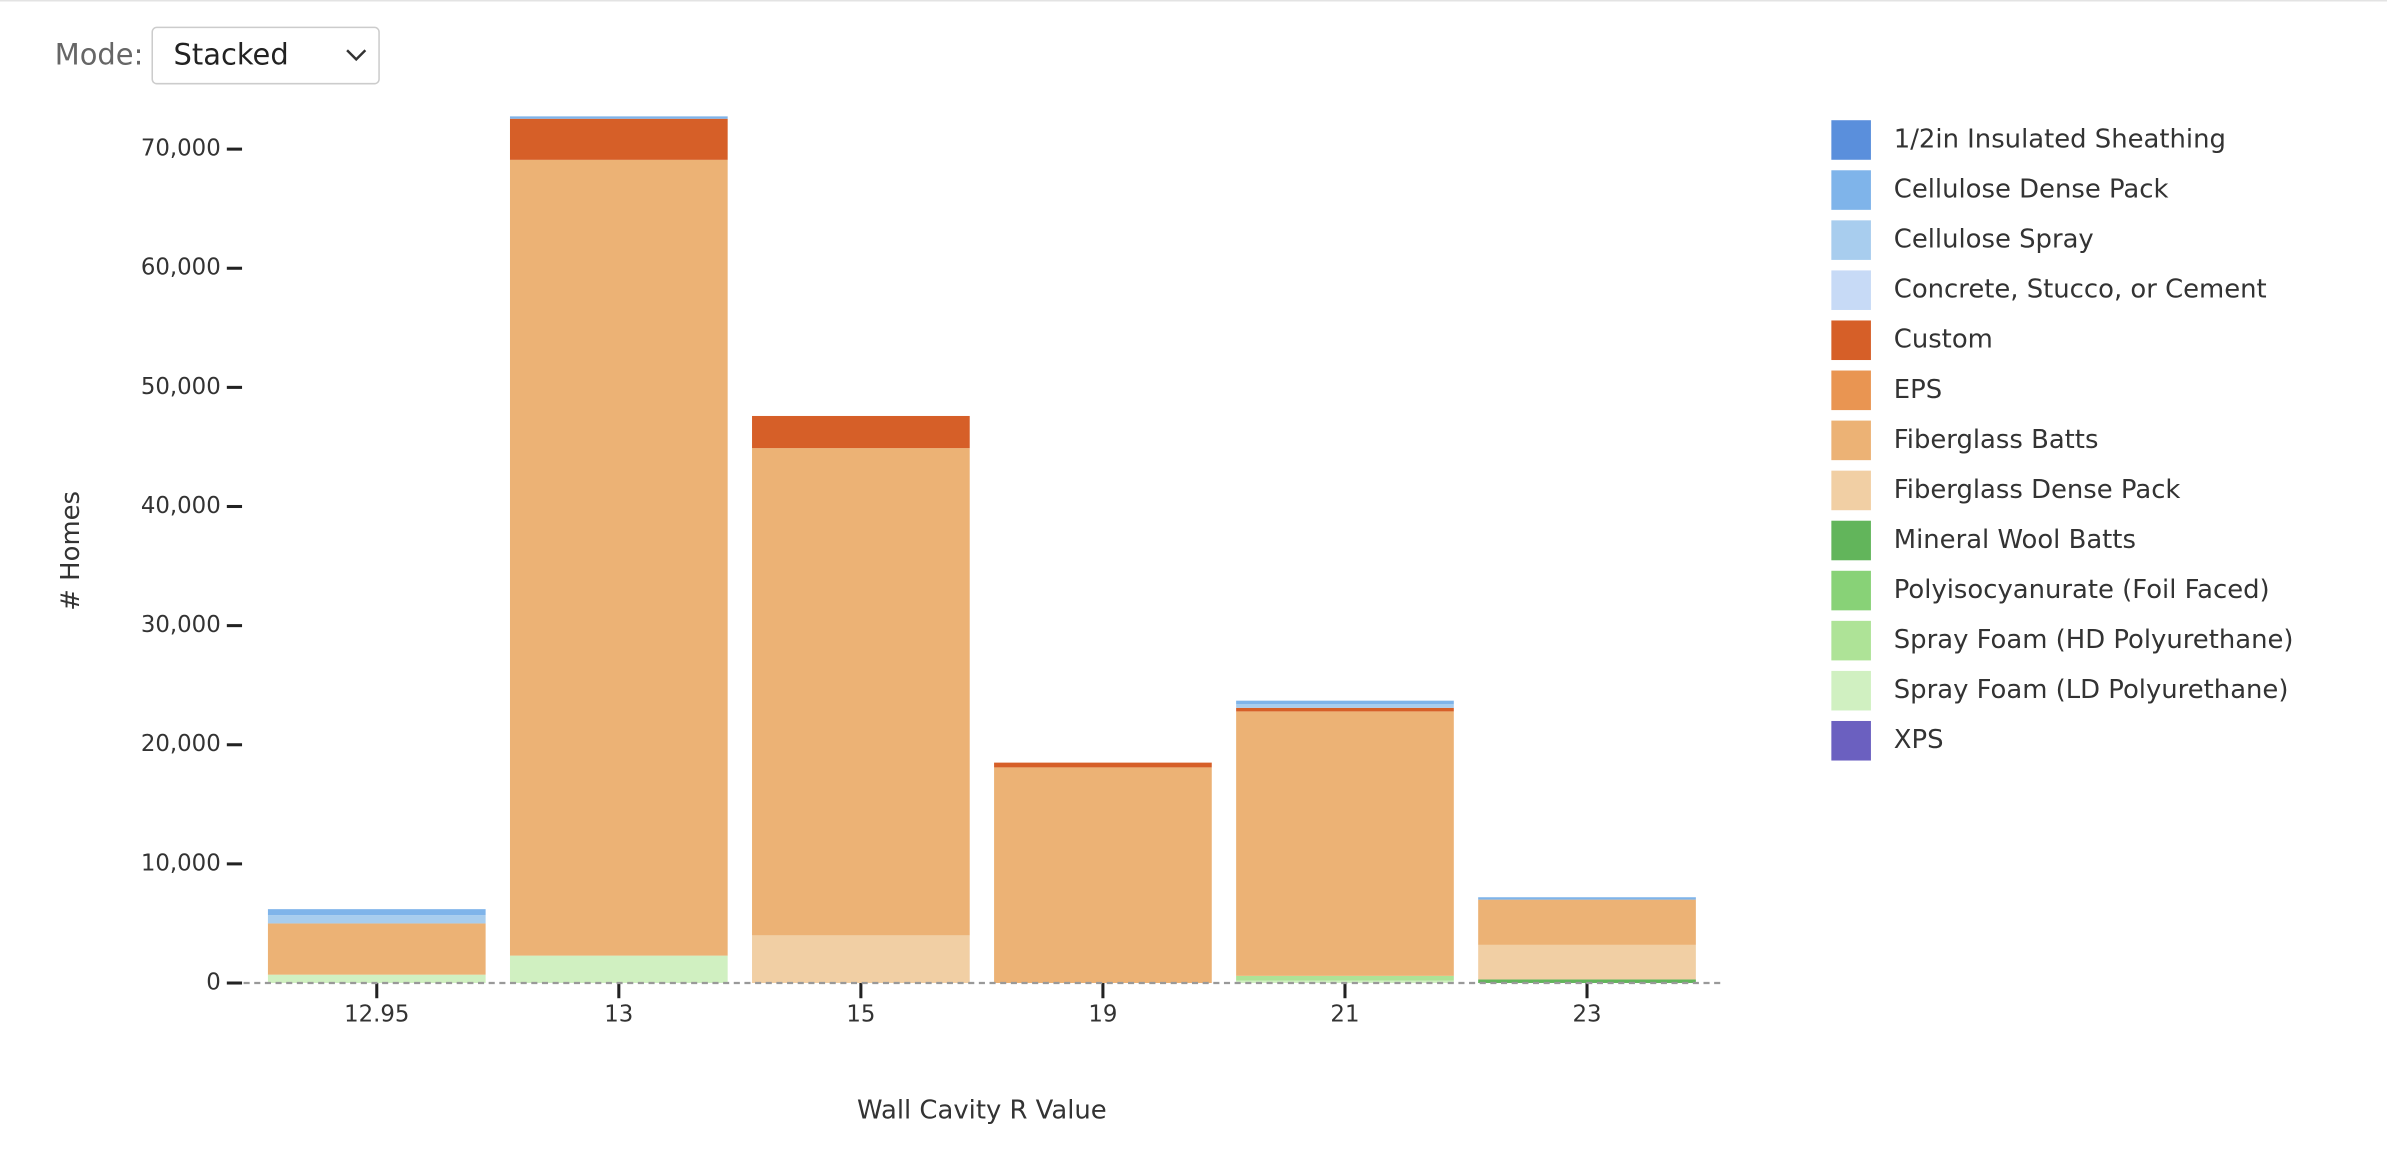 The image size is (2387, 1158). I want to click on y-tick-label: 30,000, so click(181, 625).